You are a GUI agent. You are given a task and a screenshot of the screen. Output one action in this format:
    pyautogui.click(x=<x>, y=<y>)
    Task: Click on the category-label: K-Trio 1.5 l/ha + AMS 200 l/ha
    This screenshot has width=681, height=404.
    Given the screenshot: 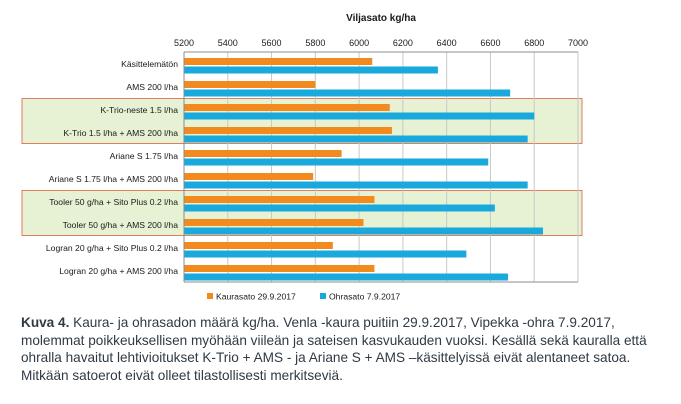 What is the action you would take?
    pyautogui.click(x=120, y=133)
    